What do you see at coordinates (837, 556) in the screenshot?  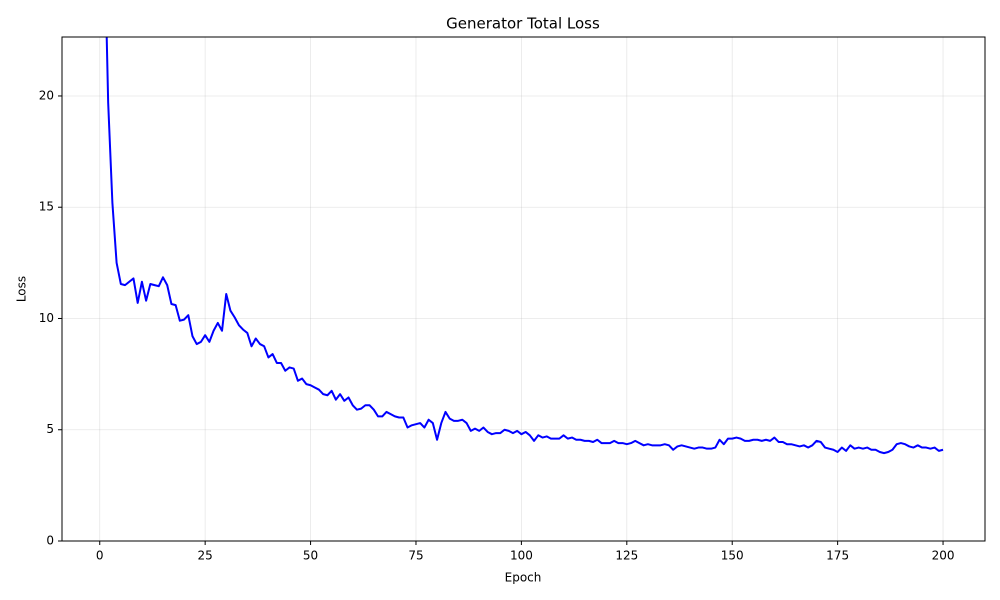 I see `x-tick-label: 175` at bounding box center [837, 556].